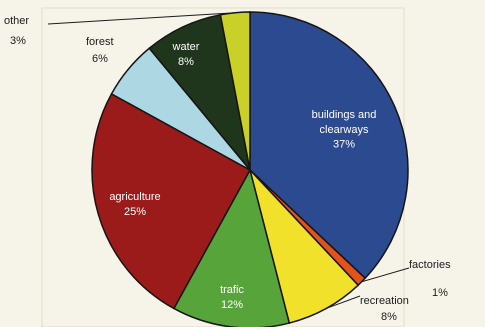 This screenshot has height=327, width=485. What do you see at coordinates (232, 297) in the screenshot?
I see `slice-label-trafic: trafic 12%` at bounding box center [232, 297].